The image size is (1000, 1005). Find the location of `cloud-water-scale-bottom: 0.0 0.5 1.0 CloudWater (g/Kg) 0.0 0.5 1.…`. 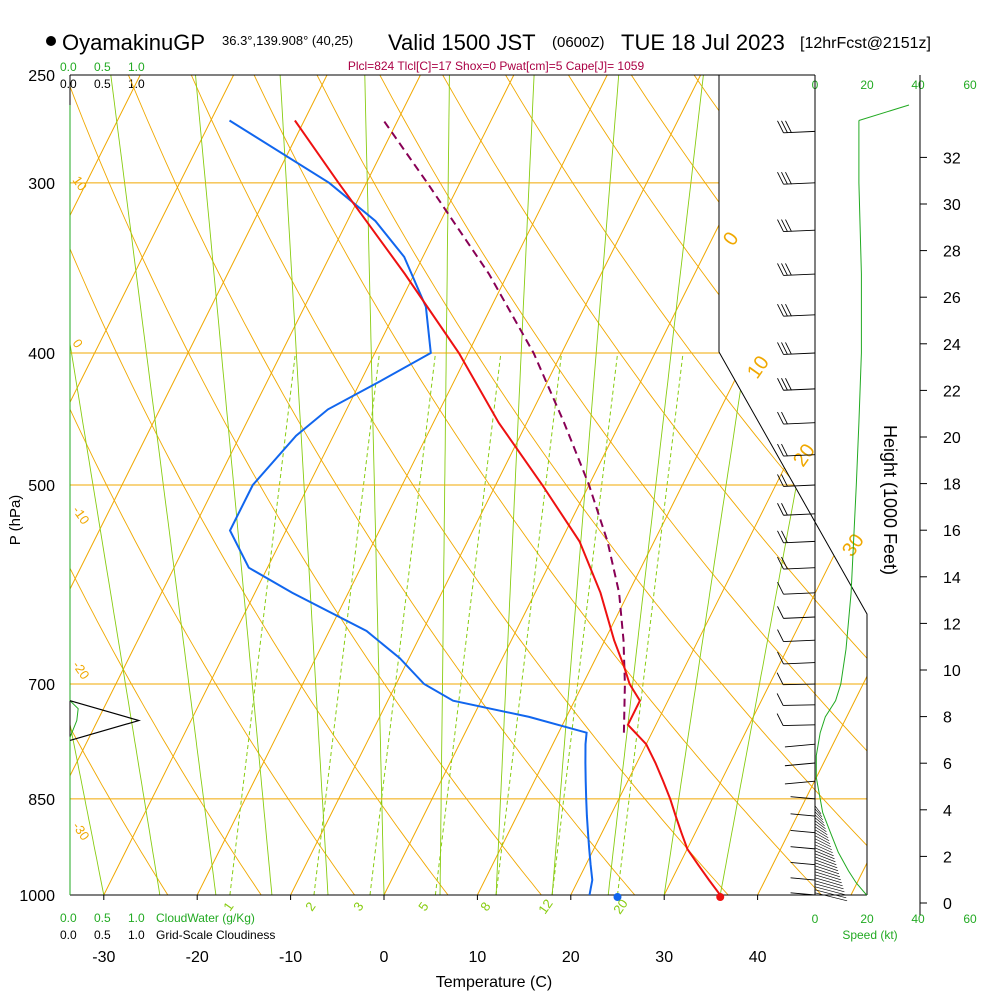

cloud-water-scale-bottom: 0.0 0.5 1.0 CloudWater (g/Kg) 0.0 0.5 1.… is located at coordinates (167, 926).